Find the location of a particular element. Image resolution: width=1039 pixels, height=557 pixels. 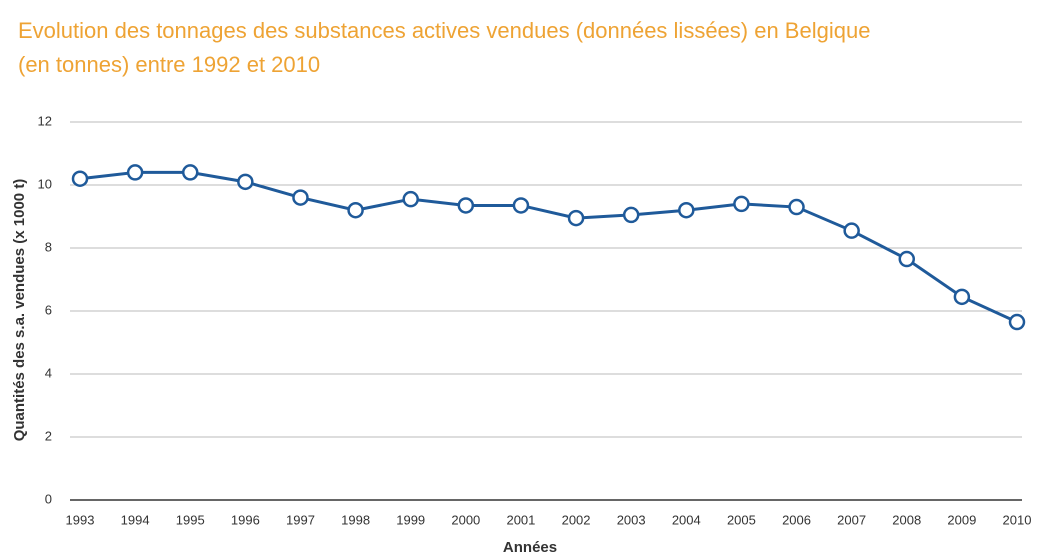

x-tick-label: 2009 is located at coordinates (961, 519).